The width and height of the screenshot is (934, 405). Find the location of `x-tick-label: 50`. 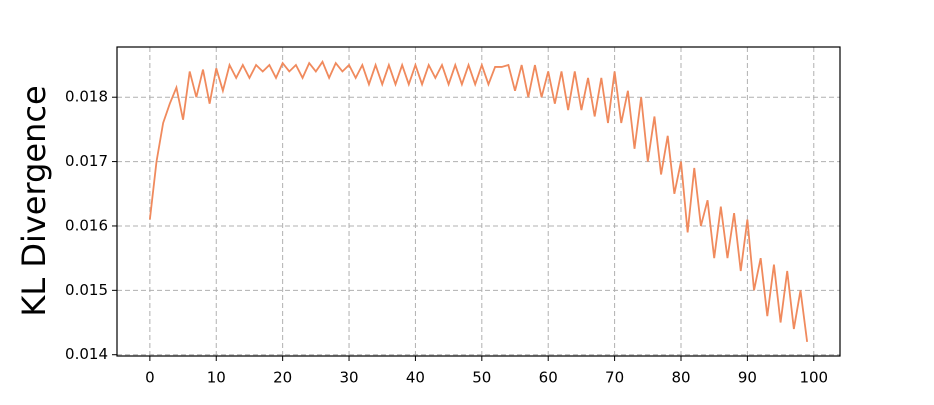

x-tick-label: 50 is located at coordinates (481, 378).